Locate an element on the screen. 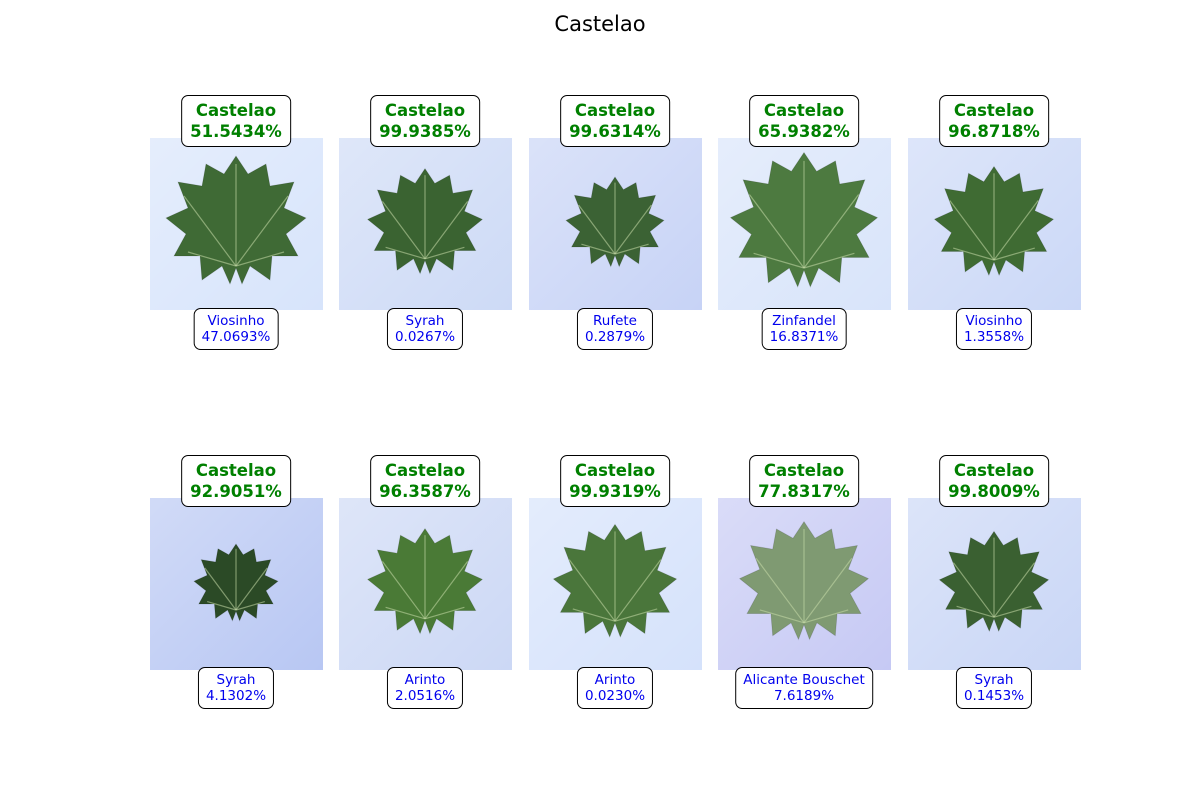  prediction-label-box: Syrah 4.1302% is located at coordinates (236, 688).